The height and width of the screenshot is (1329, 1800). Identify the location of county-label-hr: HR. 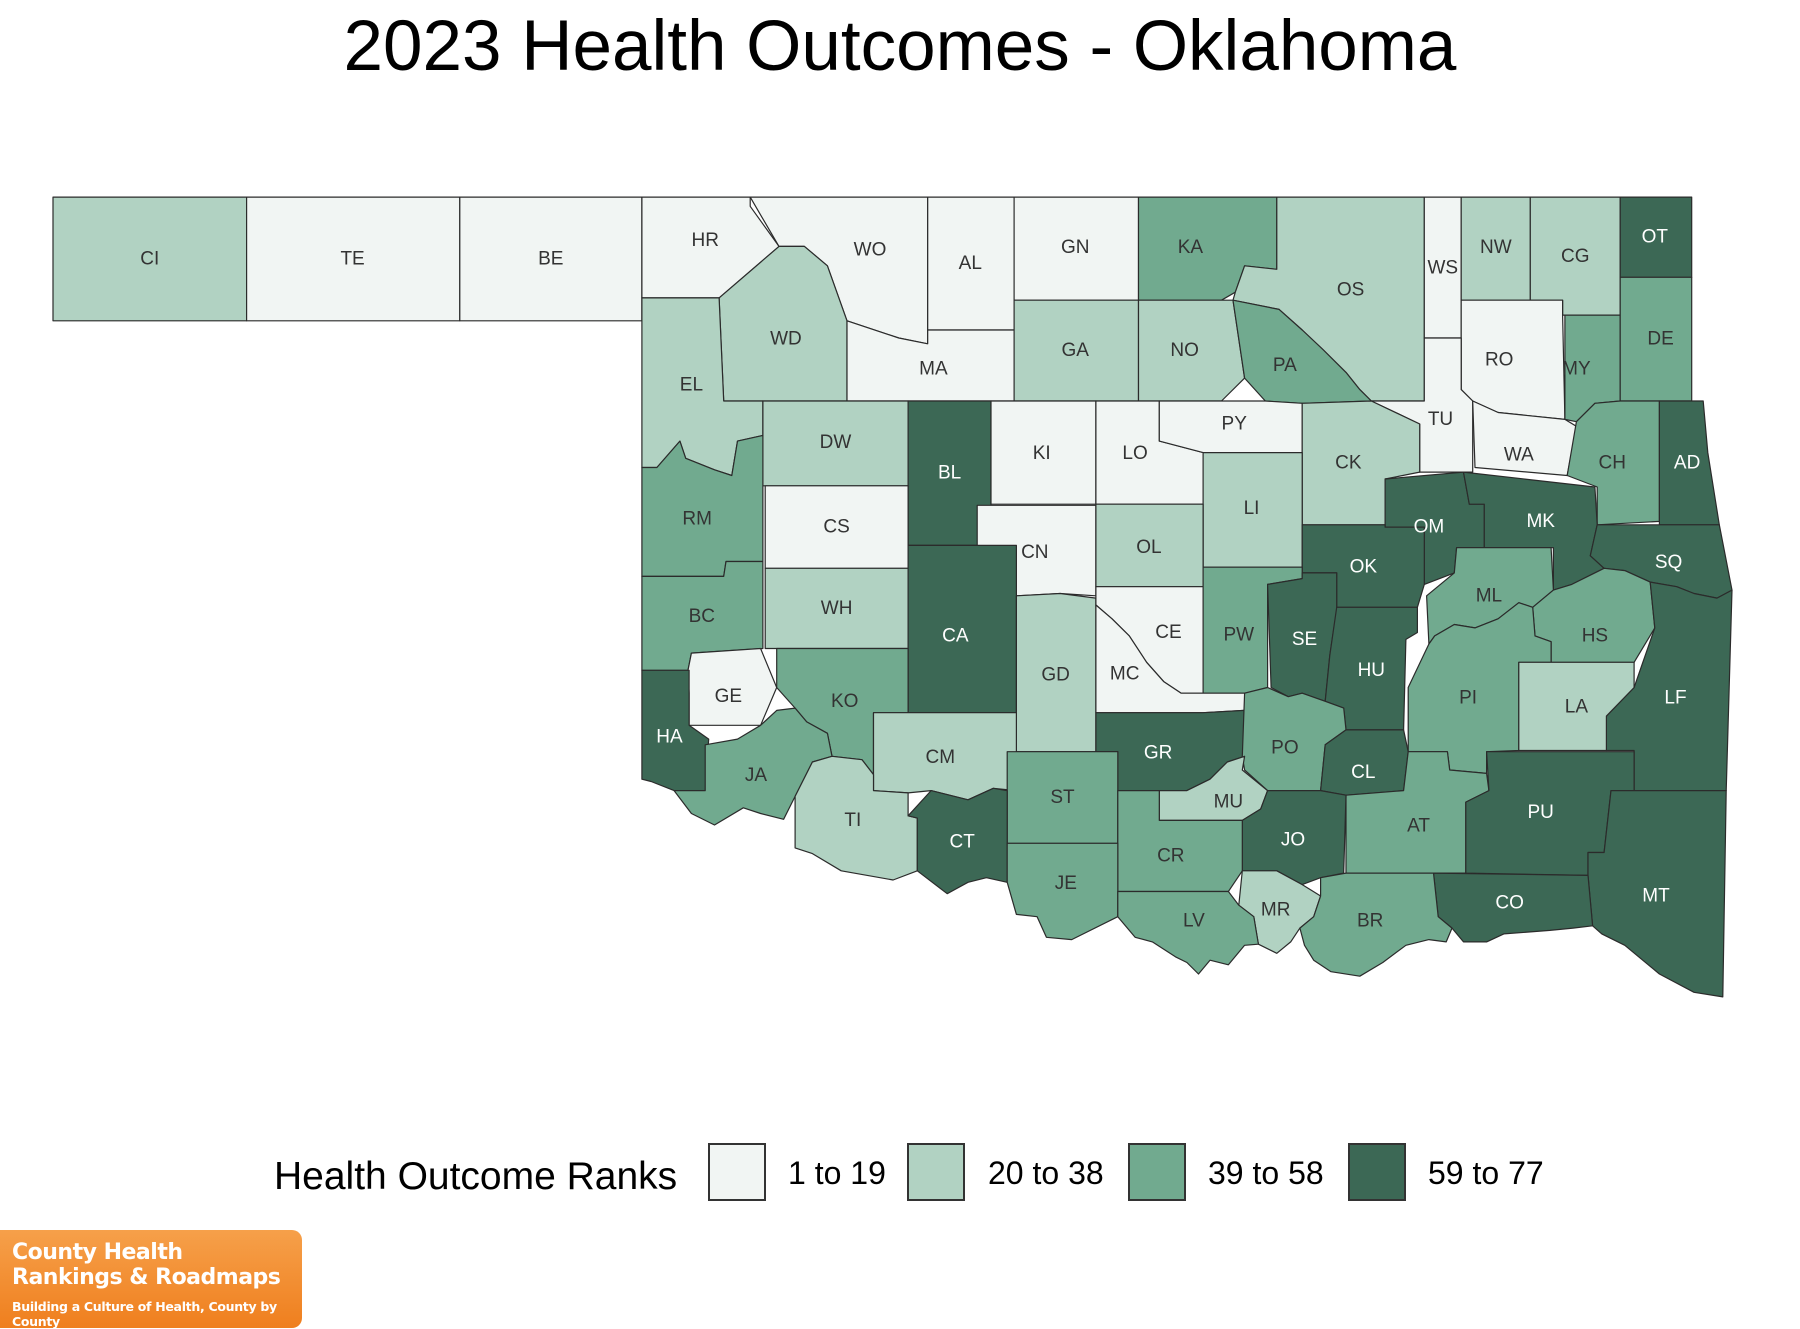
(704, 240).